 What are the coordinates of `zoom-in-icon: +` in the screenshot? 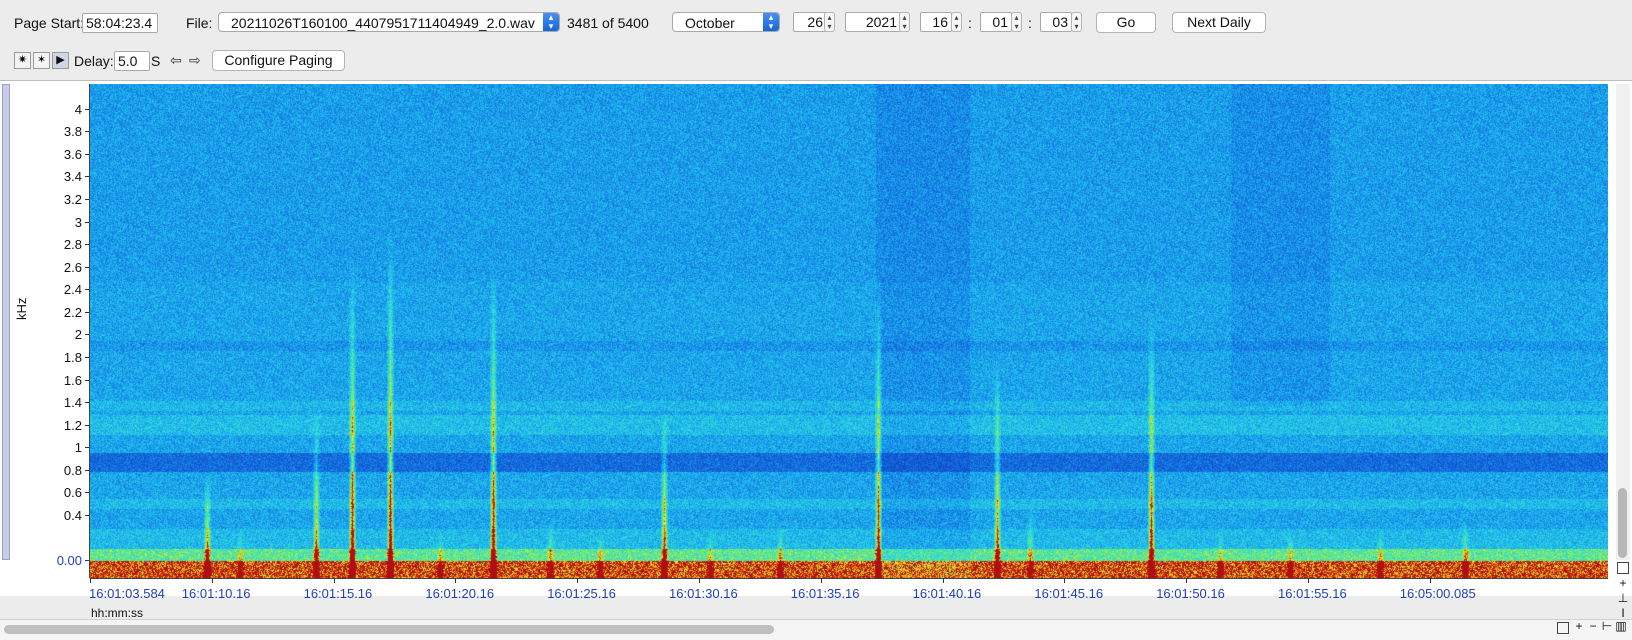 It's located at (1623, 583).